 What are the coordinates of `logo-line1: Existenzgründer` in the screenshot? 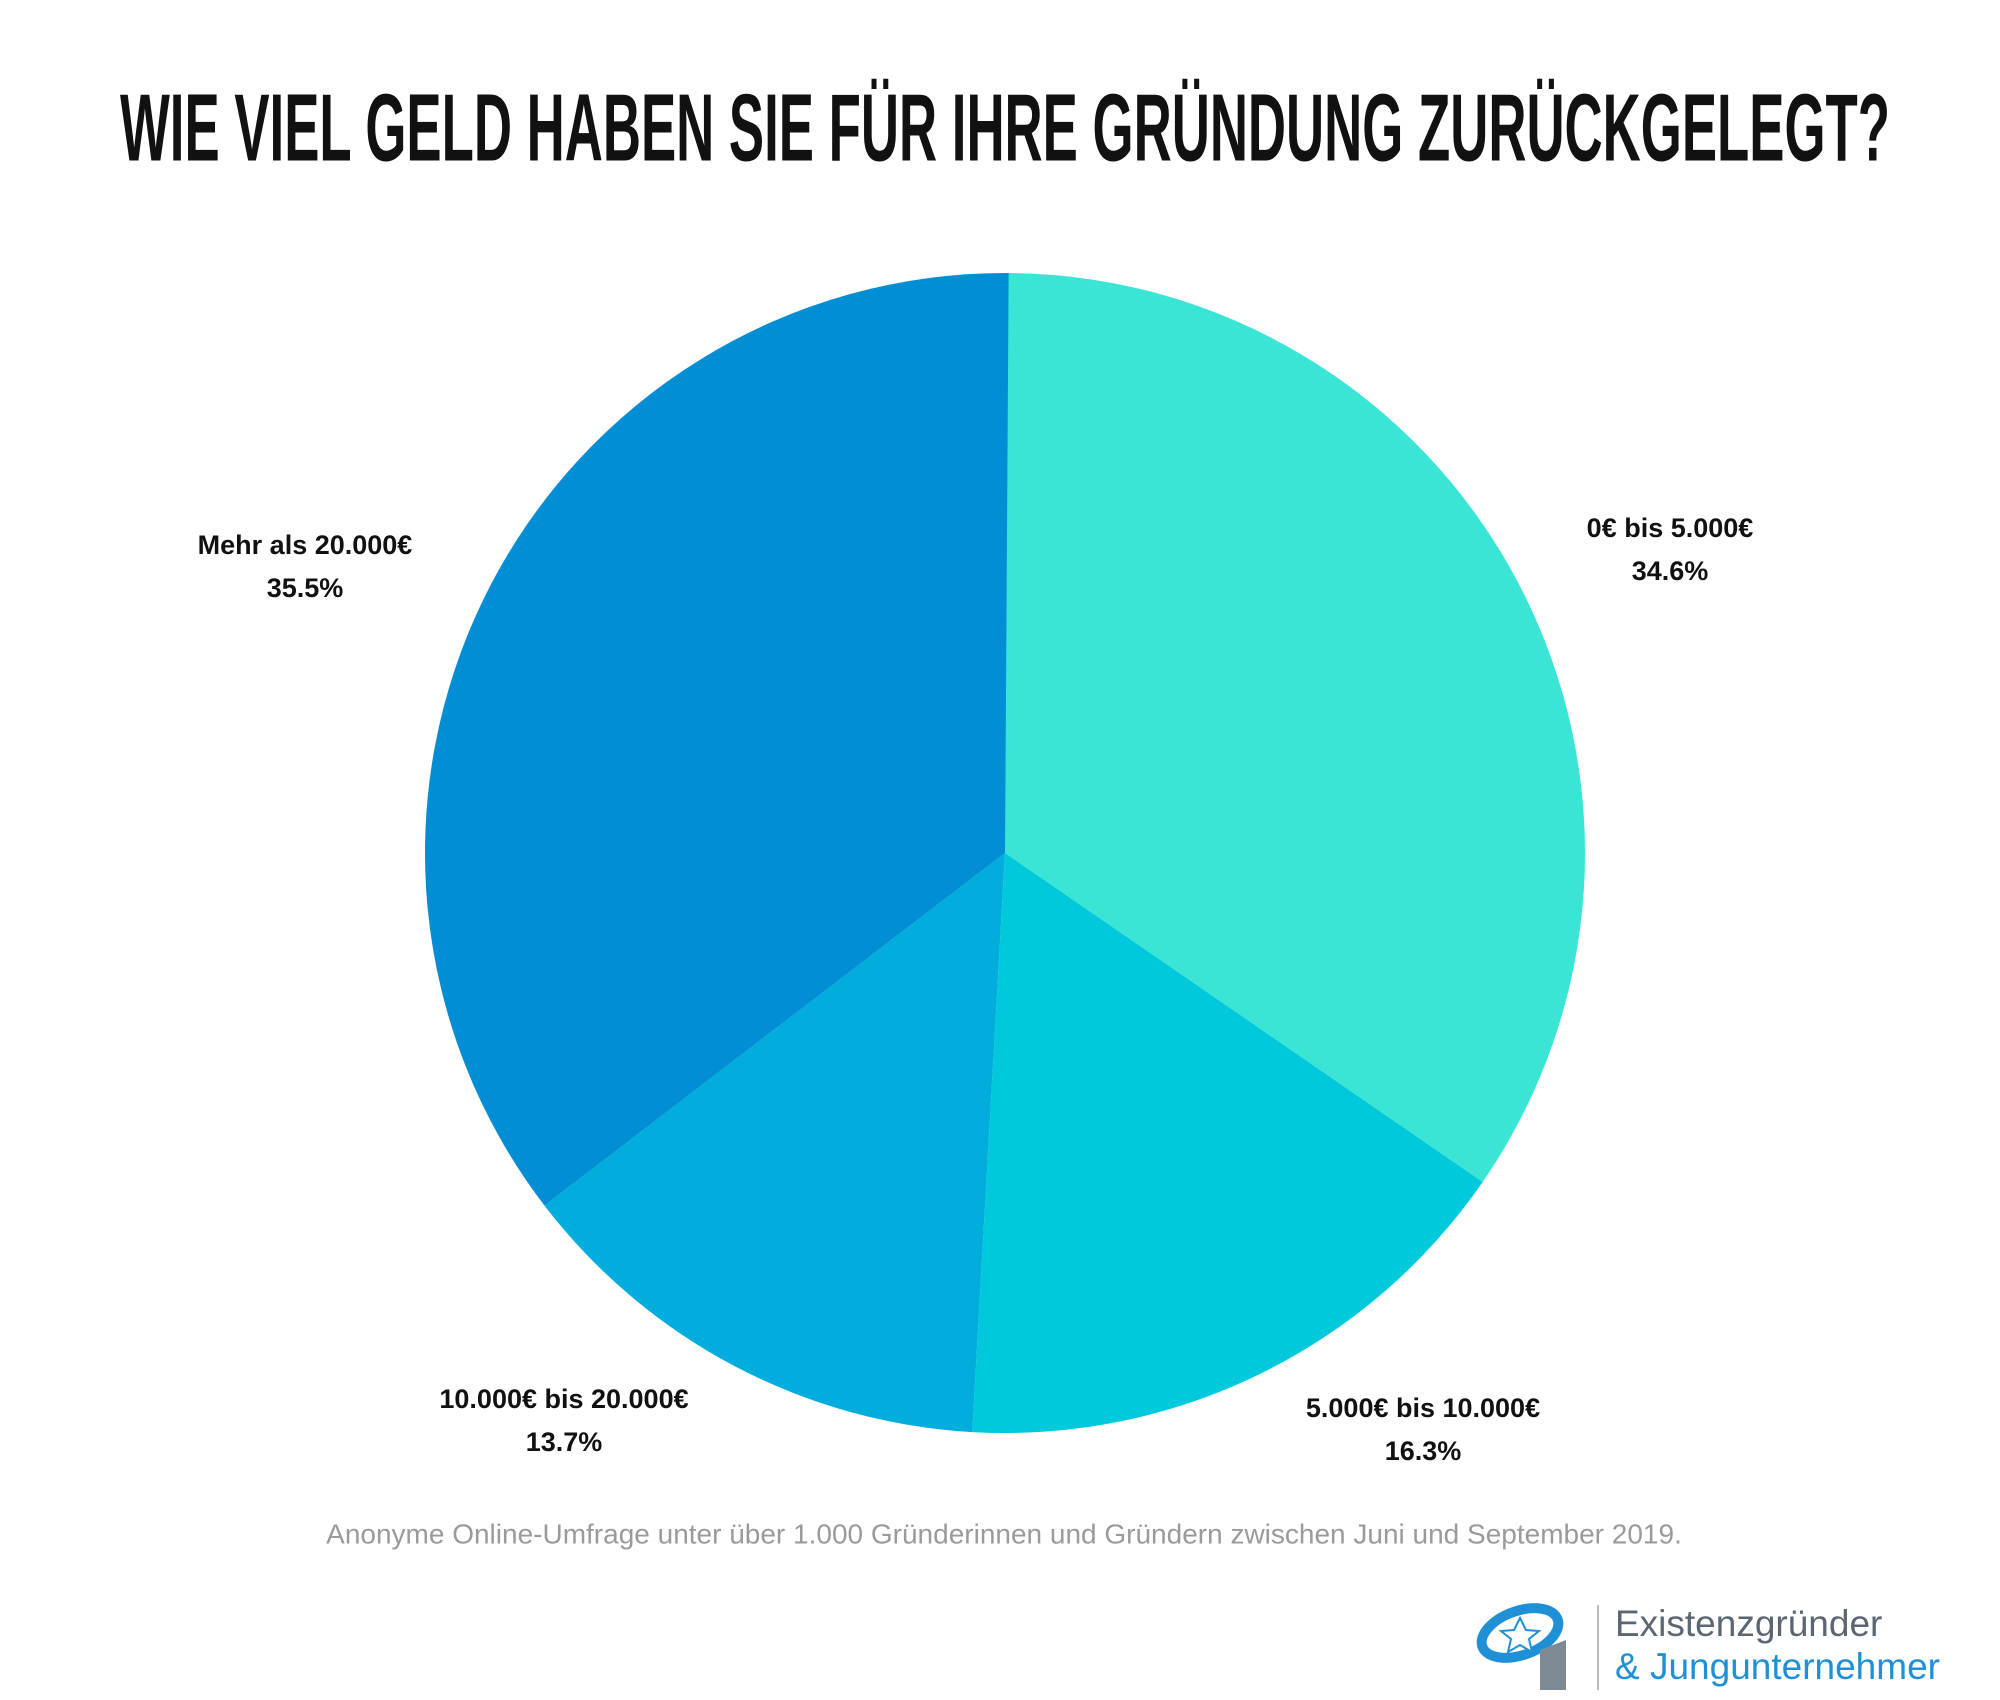 It's located at (1748, 1623).